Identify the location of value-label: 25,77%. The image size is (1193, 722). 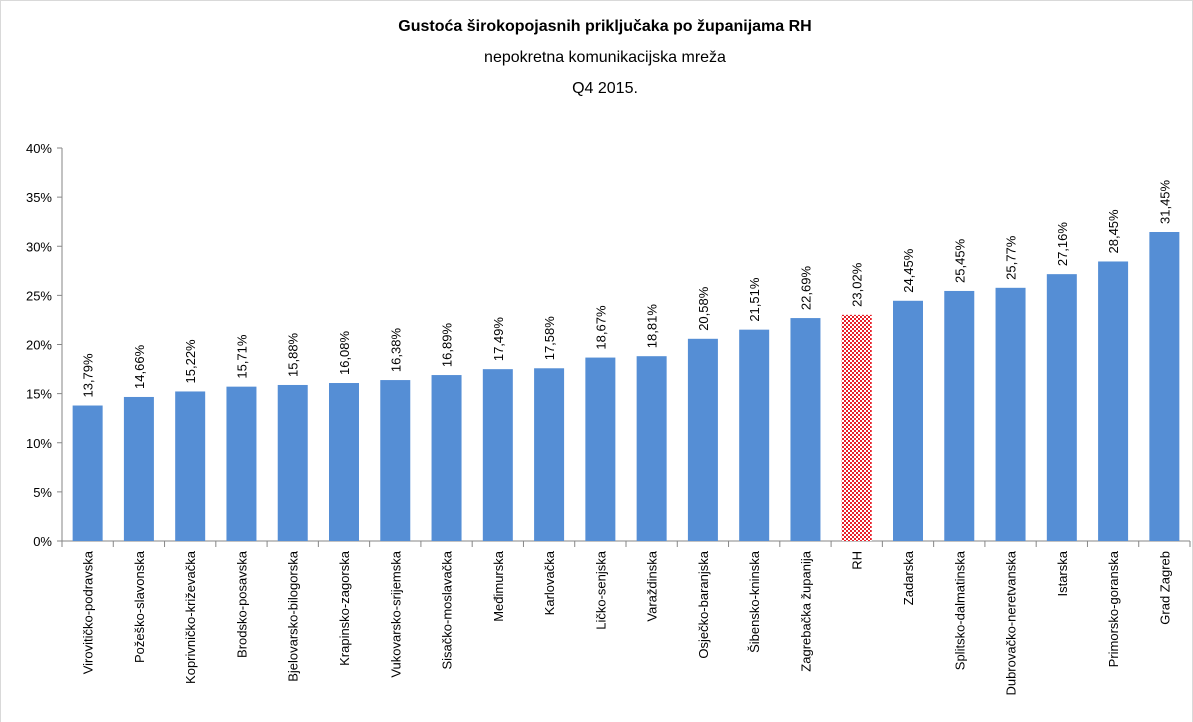
(1011, 257).